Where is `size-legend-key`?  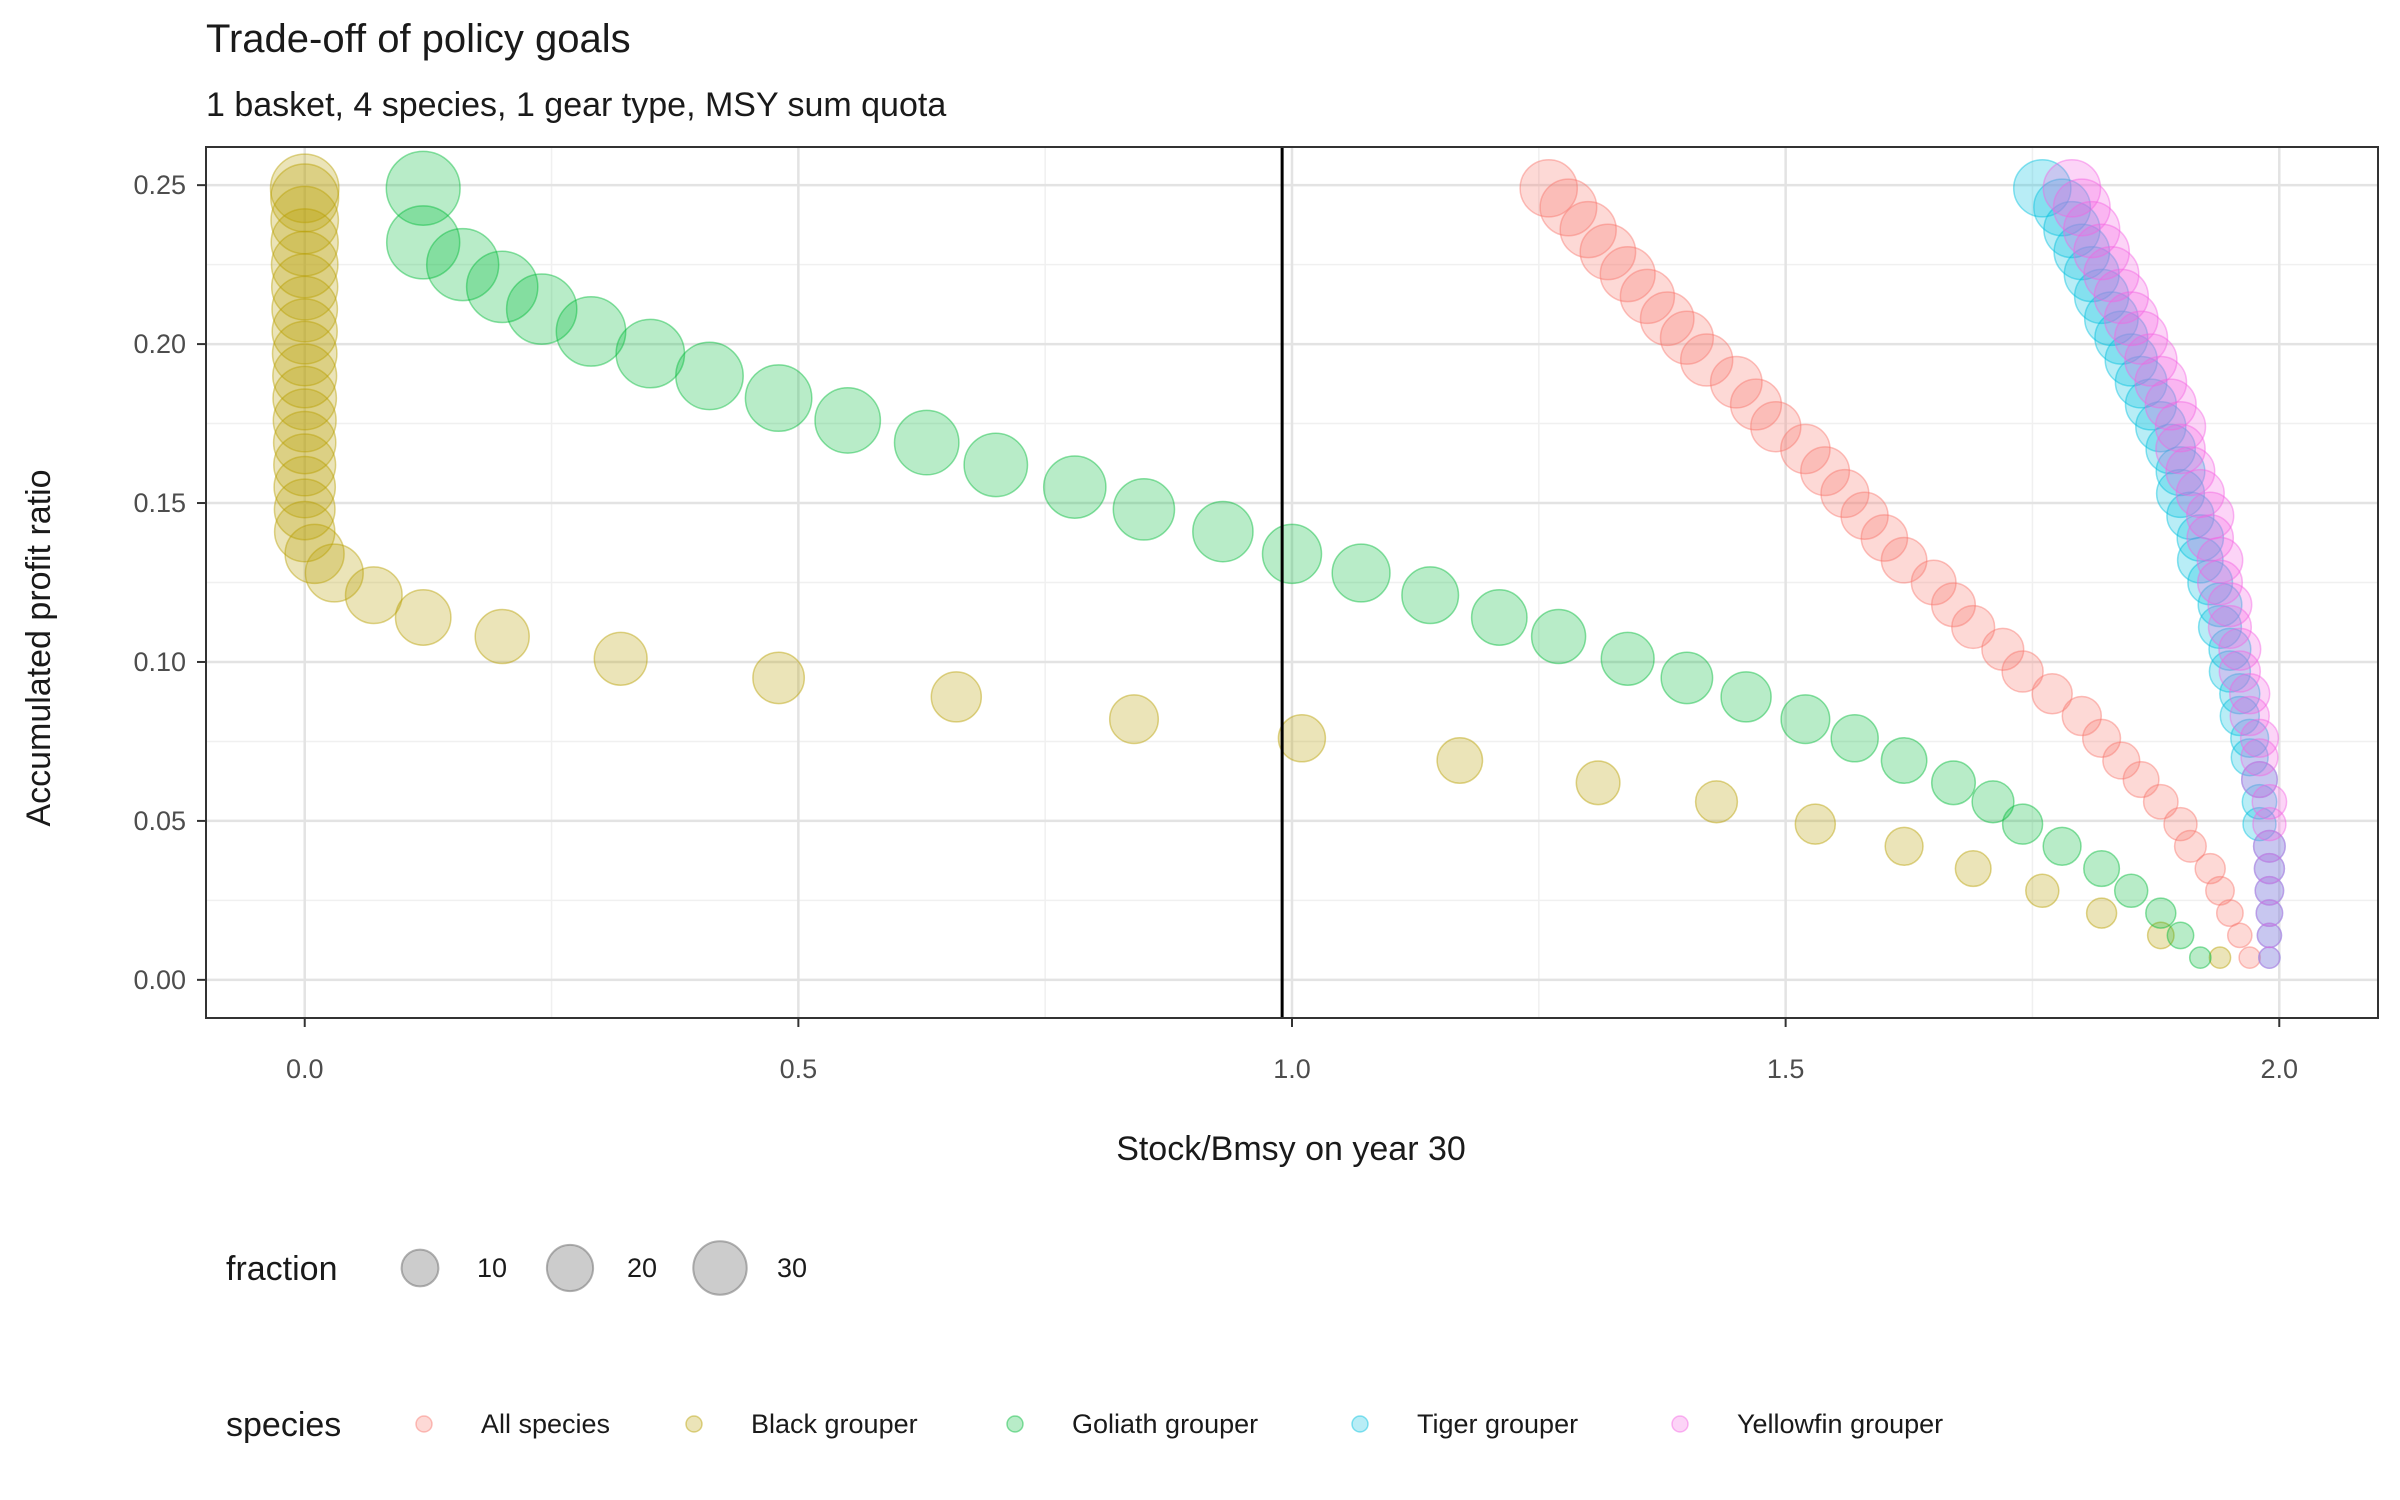 size-legend-key is located at coordinates (570, 1268).